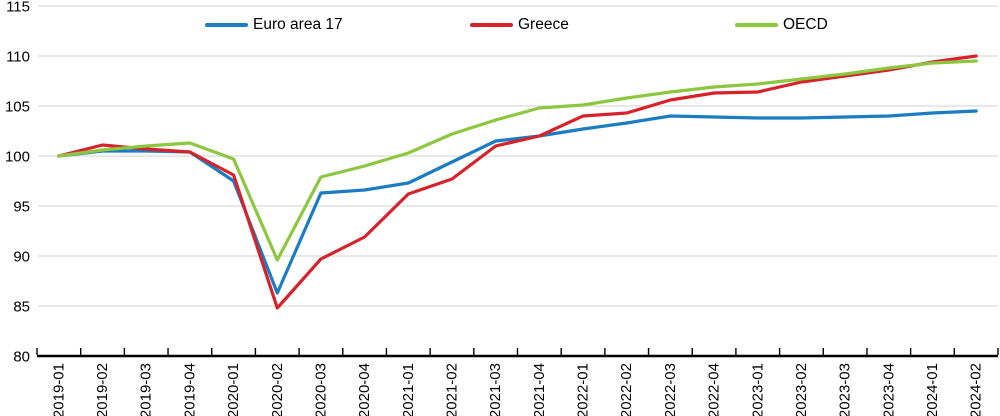 The height and width of the screenshot is (416, 1000). What do you see at coordinates (58, 389) in the screenshot?
I see `x-axis-label: 2019-01` at bounding box center [58, 389].